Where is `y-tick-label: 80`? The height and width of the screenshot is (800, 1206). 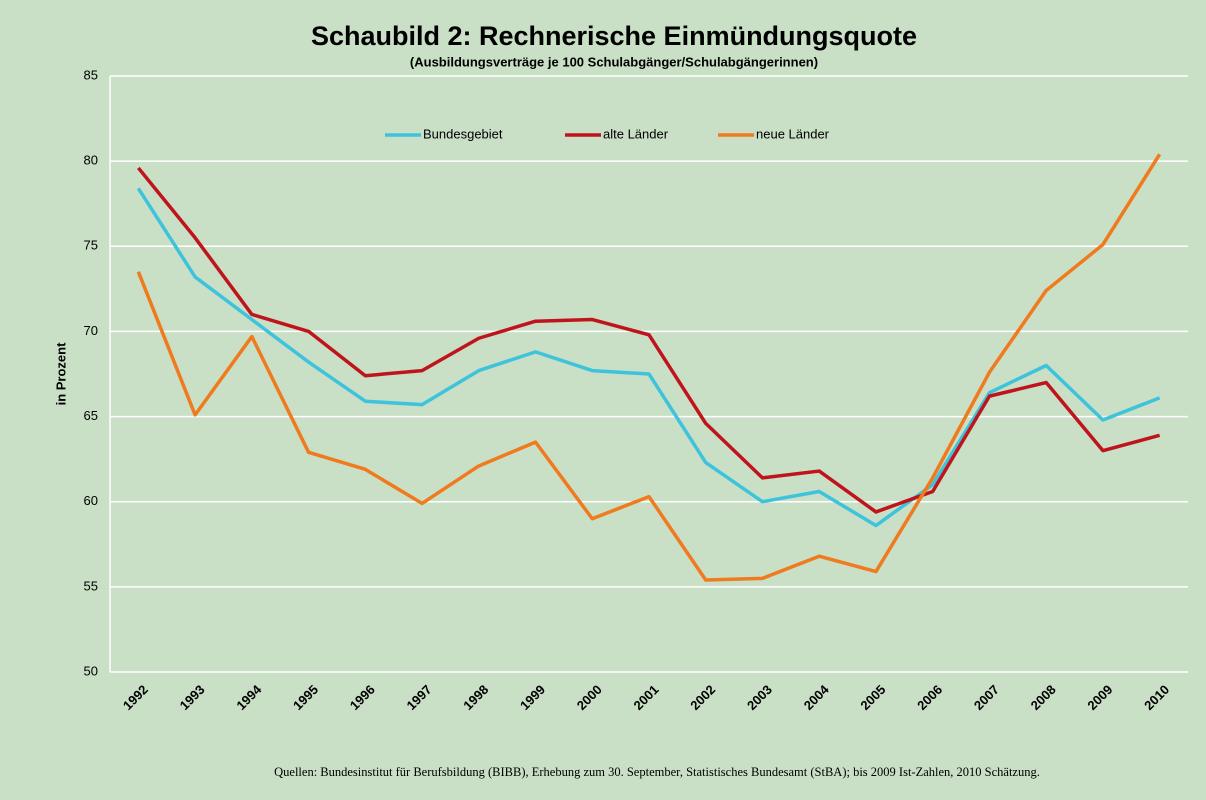 y-tick-label: 80 is located at coordinates (91, 160).